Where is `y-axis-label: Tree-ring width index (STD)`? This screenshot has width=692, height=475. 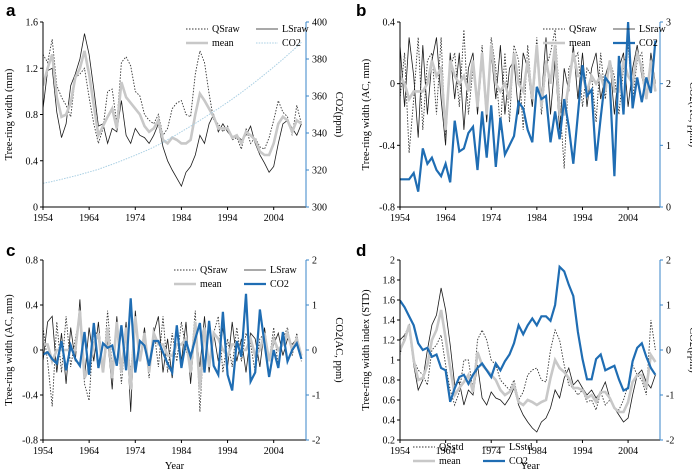
y-axis-label: Tree-ring width index (STD) is located at coordinates (366, 350).